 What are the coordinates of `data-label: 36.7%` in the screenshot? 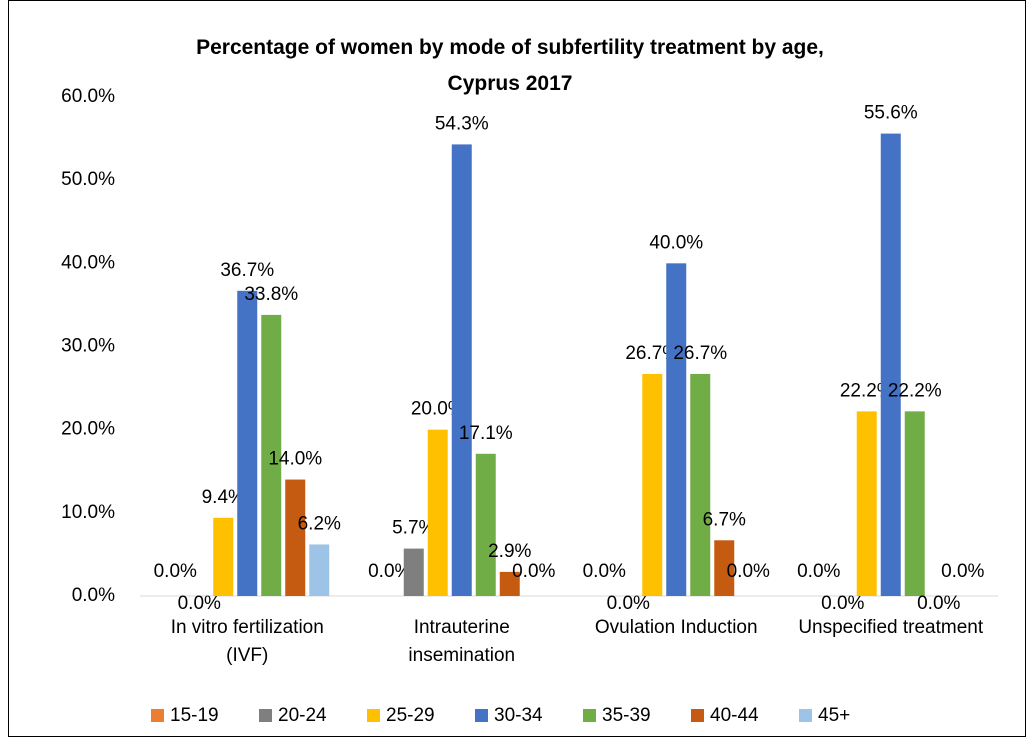 It's located at (247, 270).